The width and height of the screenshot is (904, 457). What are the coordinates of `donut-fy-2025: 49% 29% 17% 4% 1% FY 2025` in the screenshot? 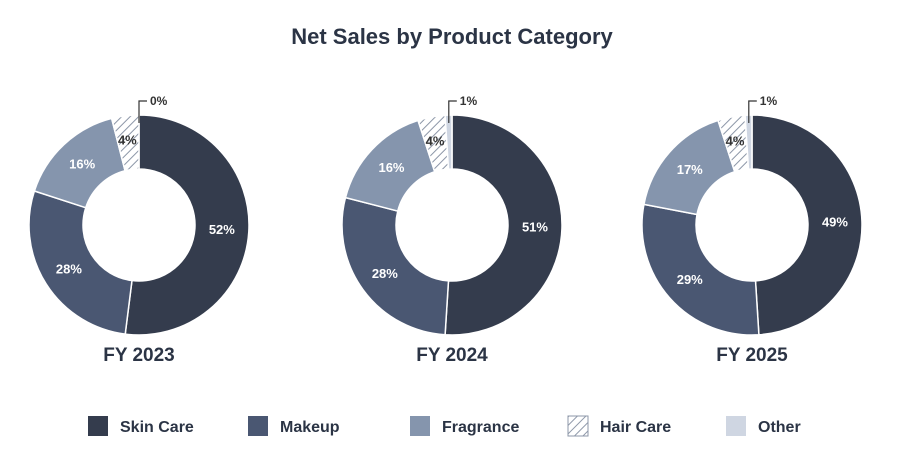 It's located at (752, 230).